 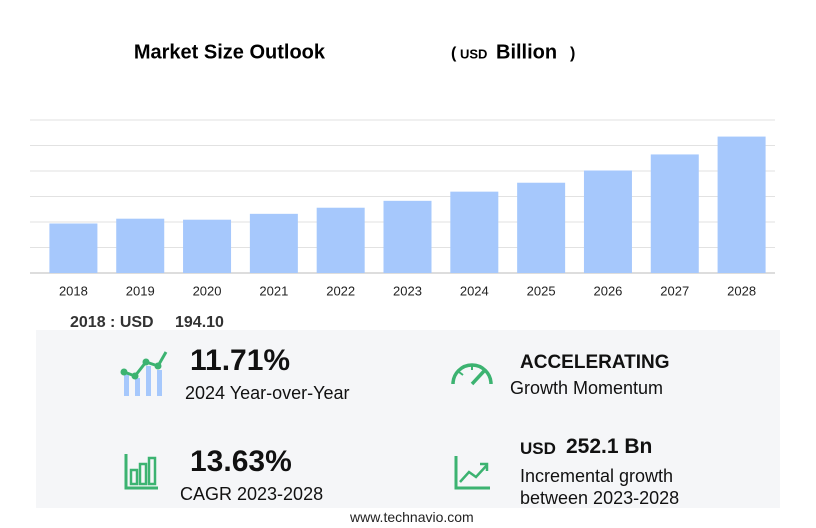 I want to click on chart-title: Market Size Outlook, so click(x=230, y=52).